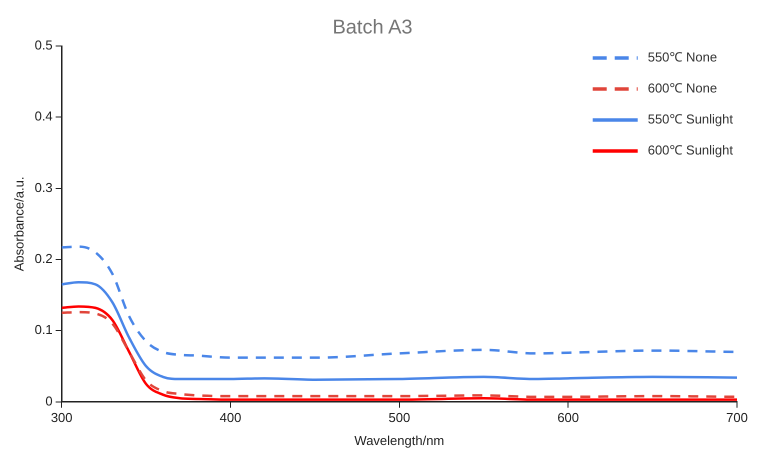  Describe the element at coordinates (683, 88) in the screenshot. I see `legend-label: 600℃ None` at that location.